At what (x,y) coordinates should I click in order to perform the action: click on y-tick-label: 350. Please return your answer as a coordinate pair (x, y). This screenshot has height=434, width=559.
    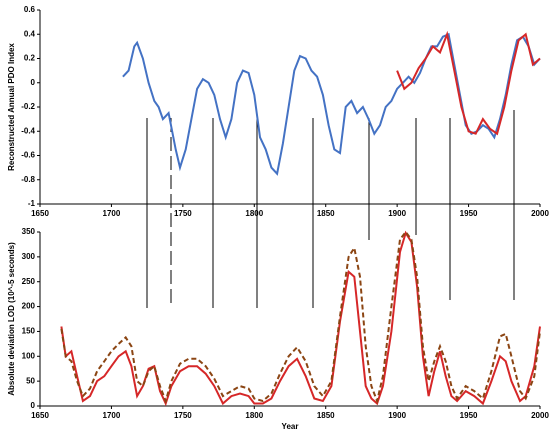
    Looking at the image, I should click on (29, 231).